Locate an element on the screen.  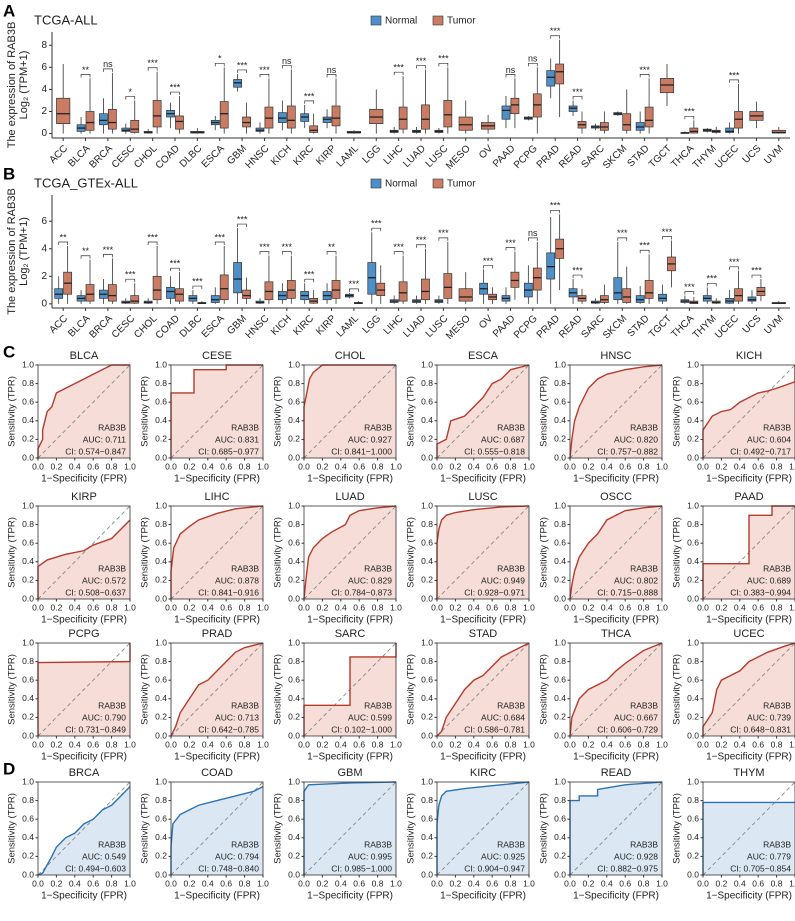
annotation: CI: 0.606−0.729 is located at coordinates (627, 729).